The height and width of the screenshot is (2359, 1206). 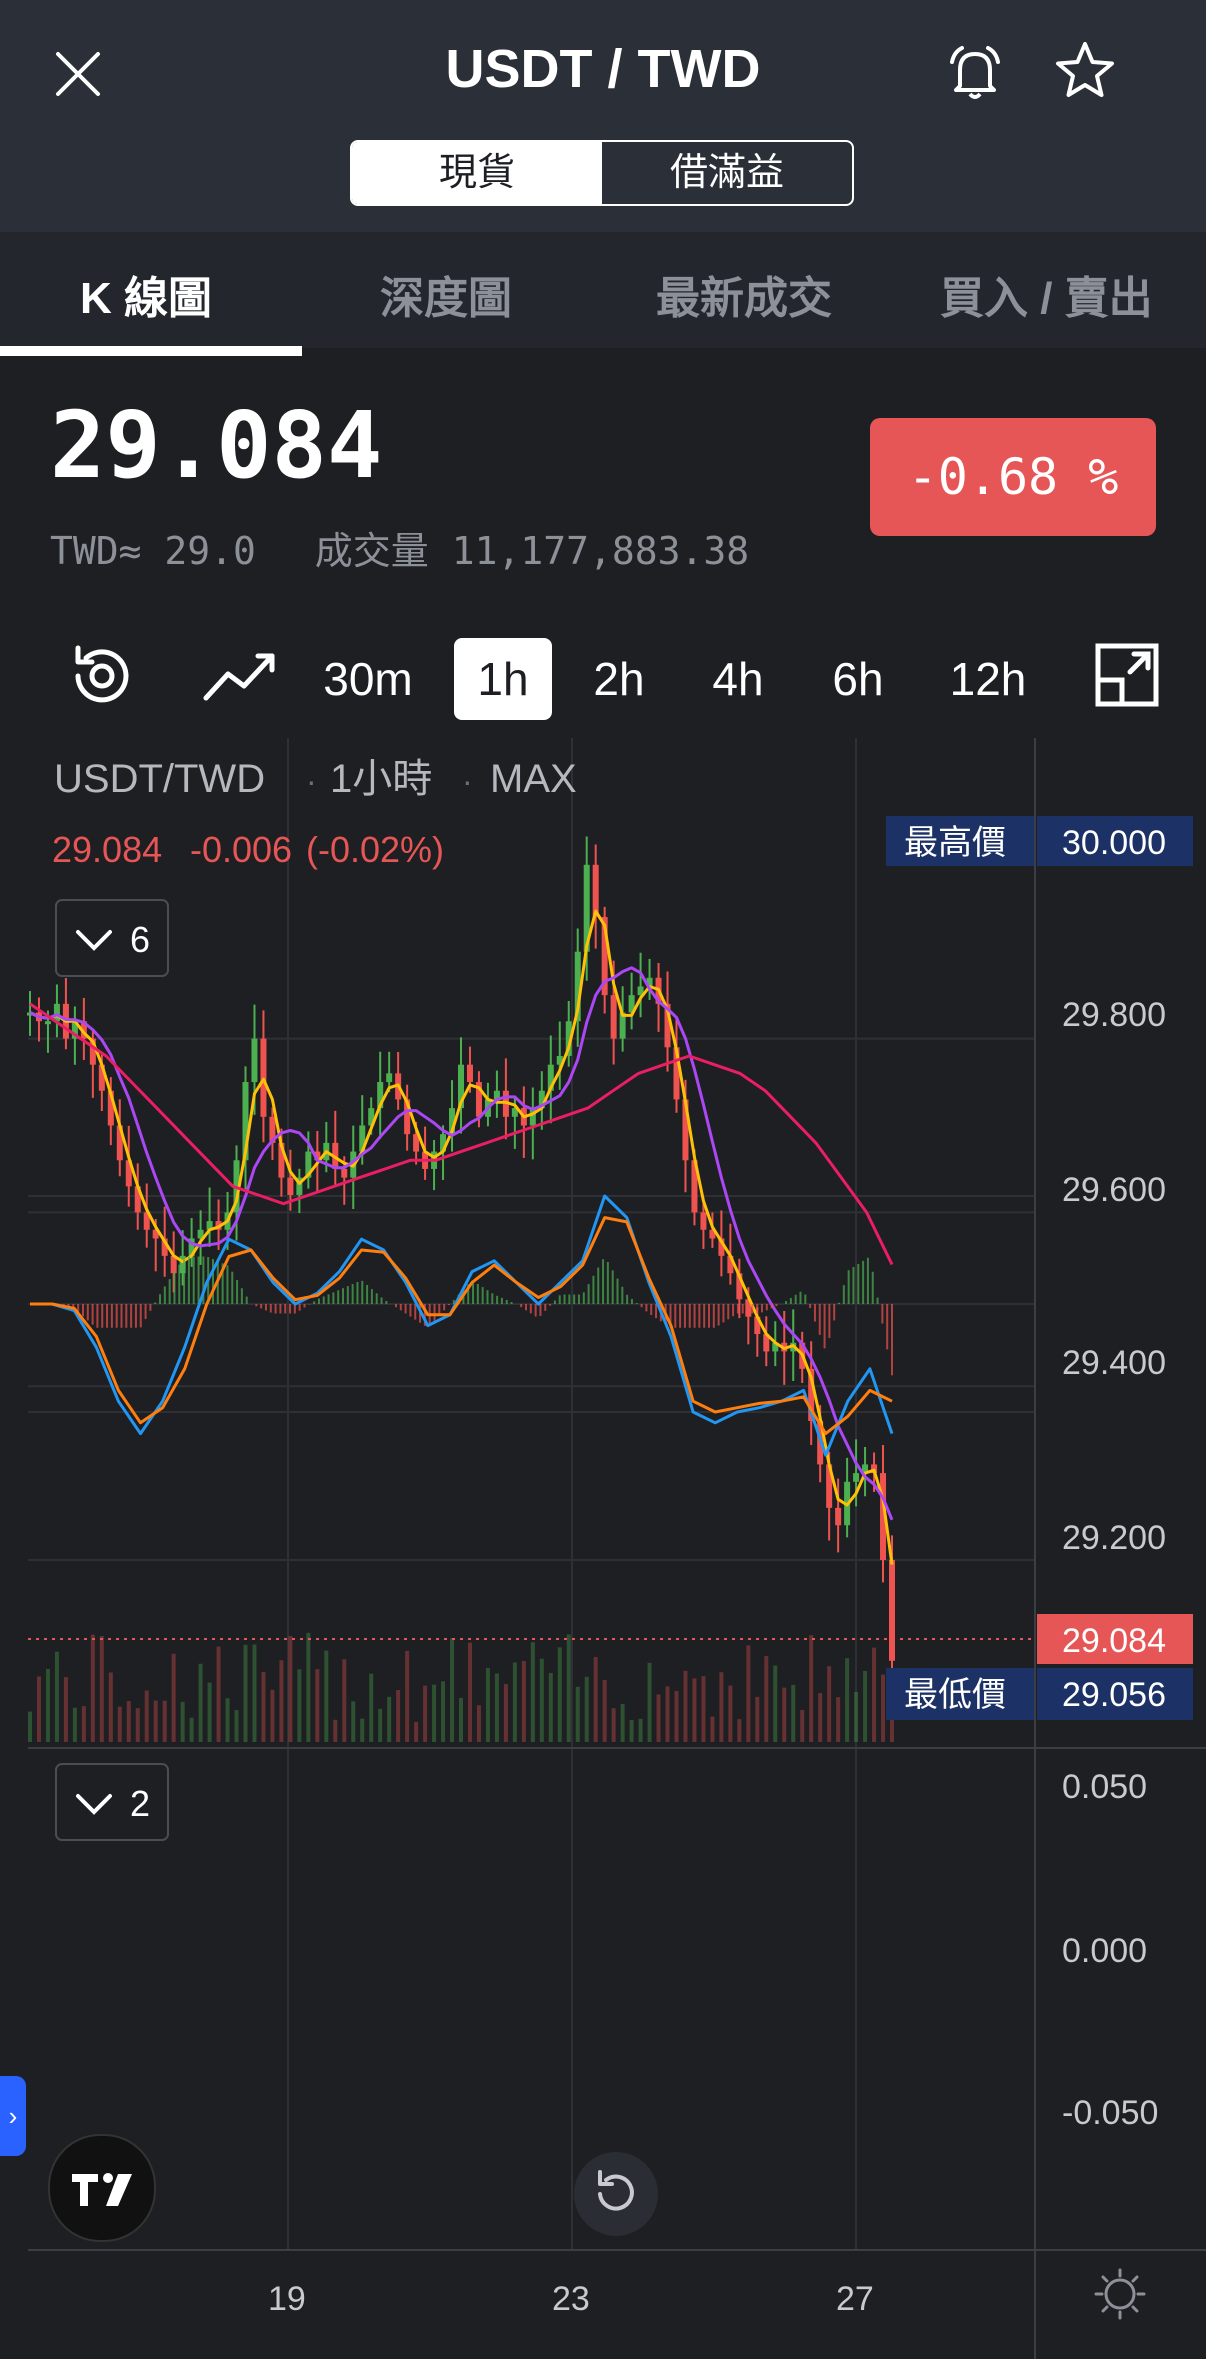 I want to click on main-indicator-toggle: 6, so click(x=112, y=938).